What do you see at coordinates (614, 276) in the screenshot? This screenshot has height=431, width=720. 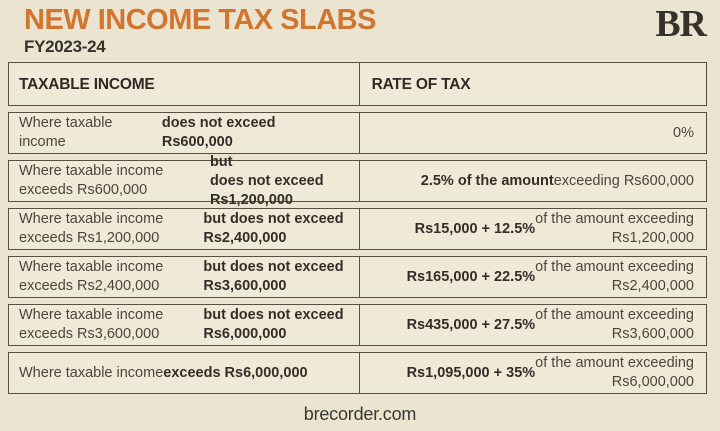 I see `text-segment: of the amount exceeding Rs2,400,000` at bounding box center [614, 276].